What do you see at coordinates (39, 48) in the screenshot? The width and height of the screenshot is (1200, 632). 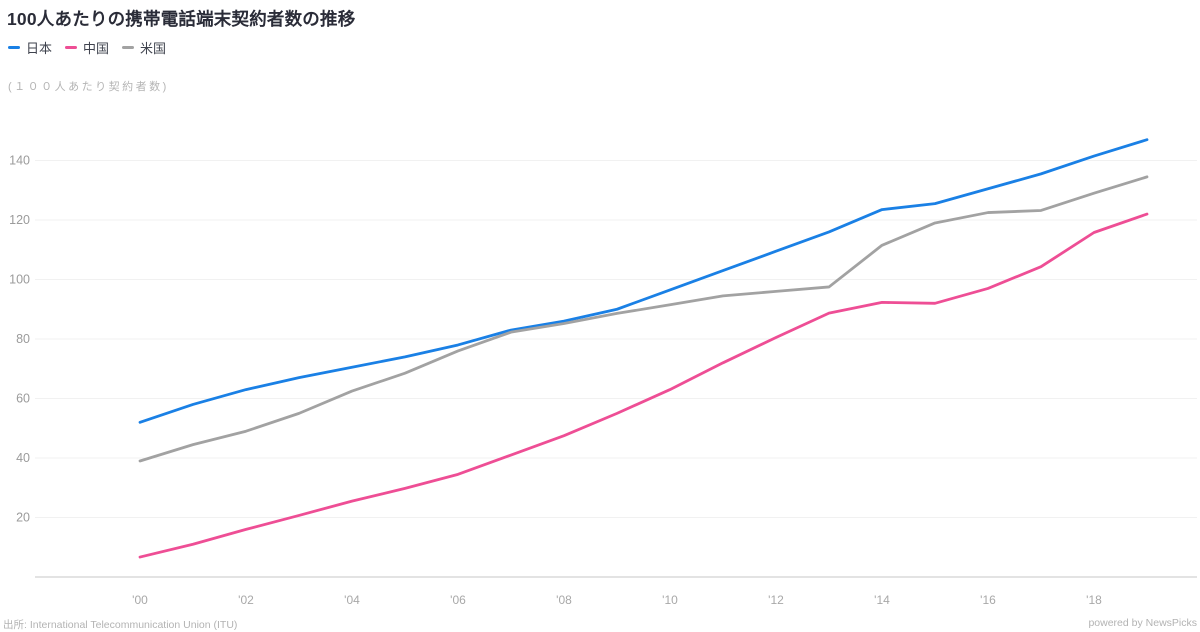 I see `legend-label-japan: 日本` at bounding box center [39, 48].